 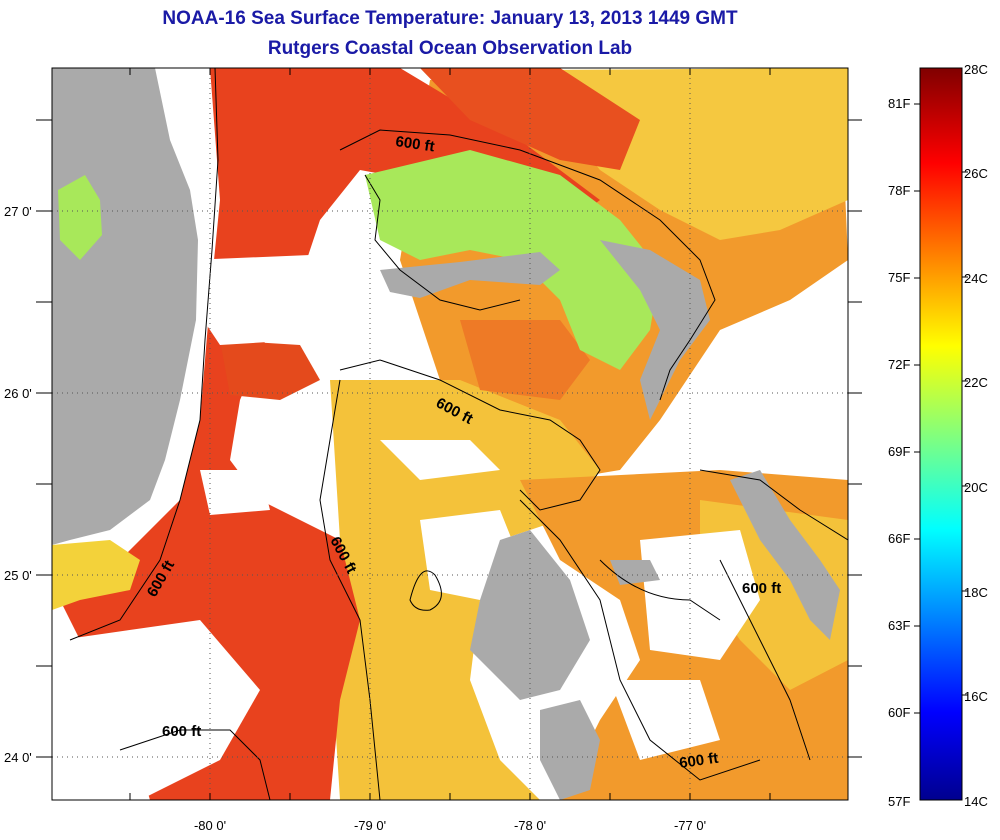 I want to click on colorbar, so click(x=941, y=434).